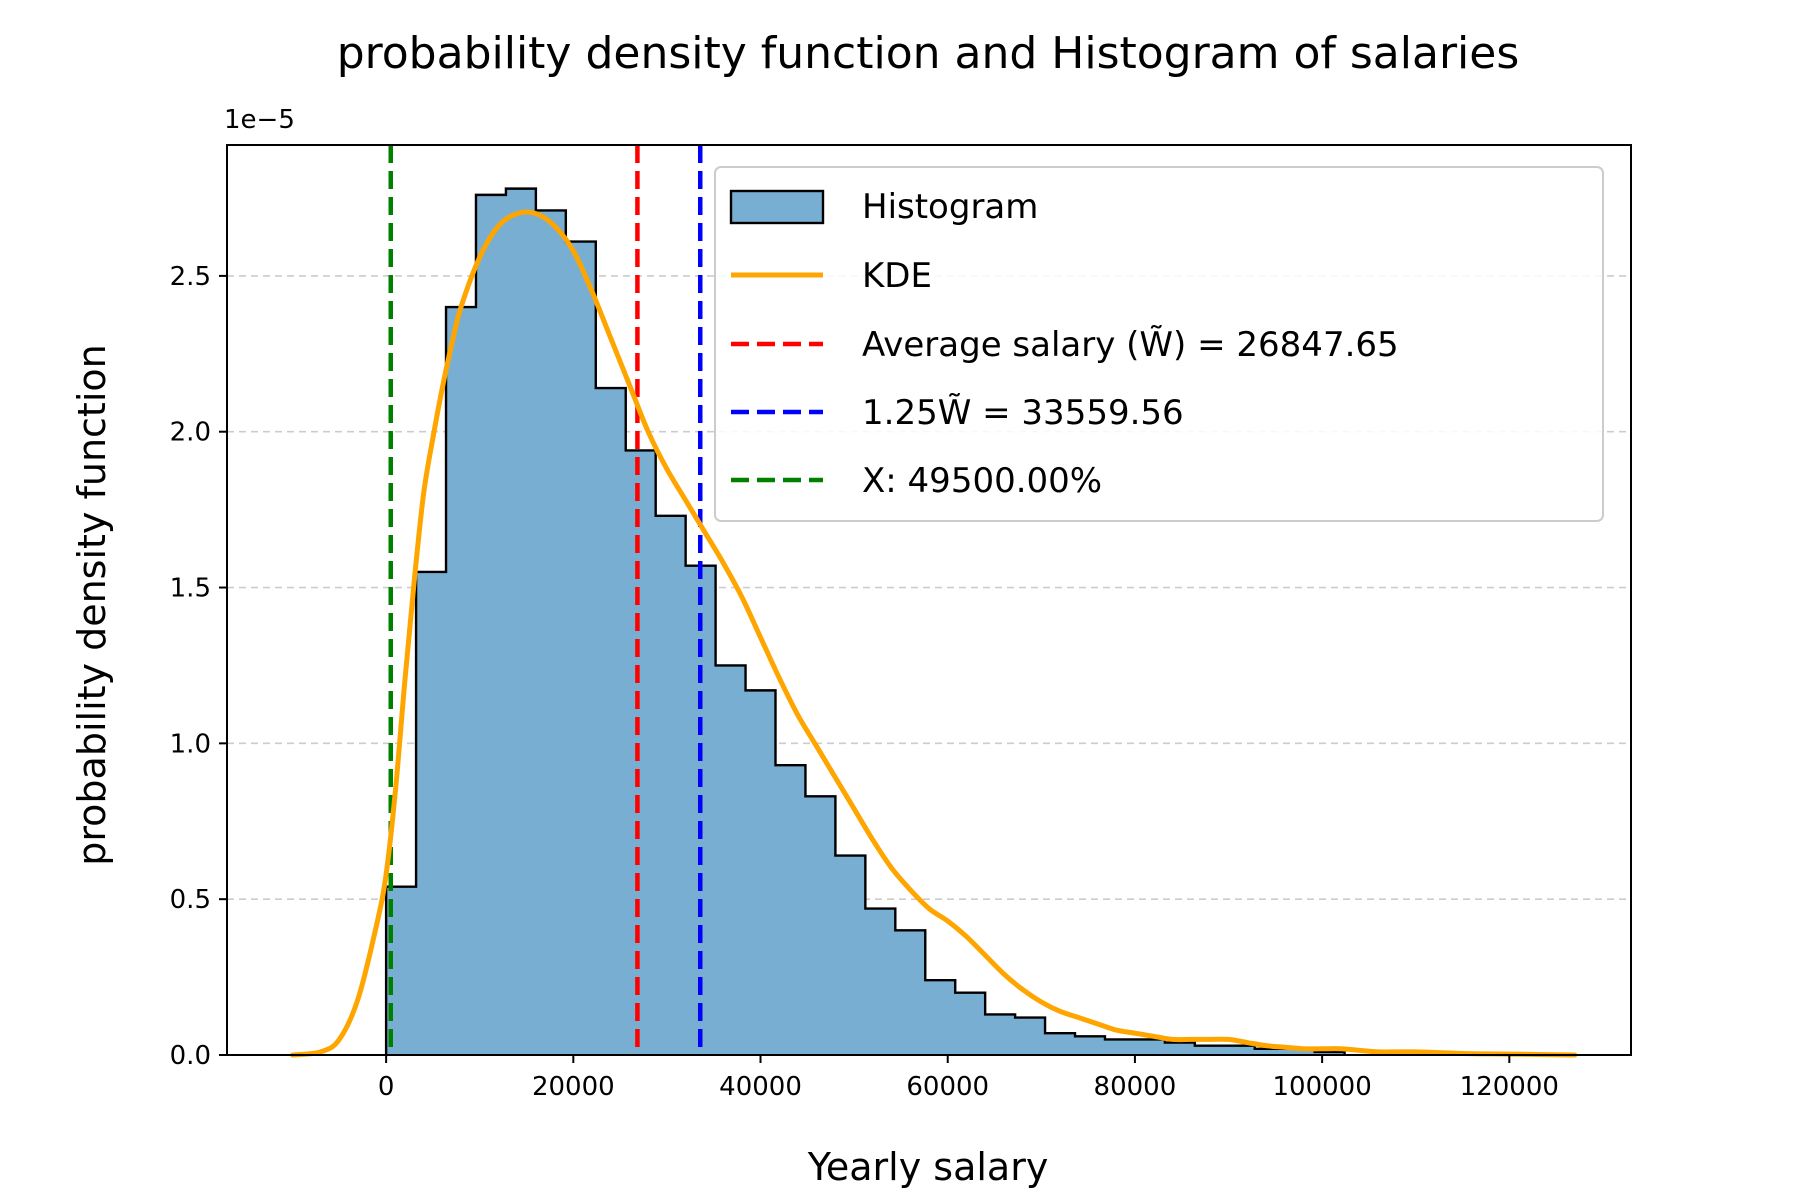 The image size is (1800, 1200). What do you see at coordinates (1135, 1087) in the screenshot?
I see `x-tick-label: 80000` at bounding box center [1135, 1087].